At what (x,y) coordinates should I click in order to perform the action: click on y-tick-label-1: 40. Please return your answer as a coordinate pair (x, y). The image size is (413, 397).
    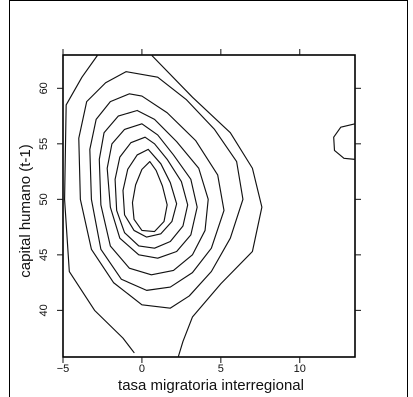
    Looking at the image, I should click on (44, 310).